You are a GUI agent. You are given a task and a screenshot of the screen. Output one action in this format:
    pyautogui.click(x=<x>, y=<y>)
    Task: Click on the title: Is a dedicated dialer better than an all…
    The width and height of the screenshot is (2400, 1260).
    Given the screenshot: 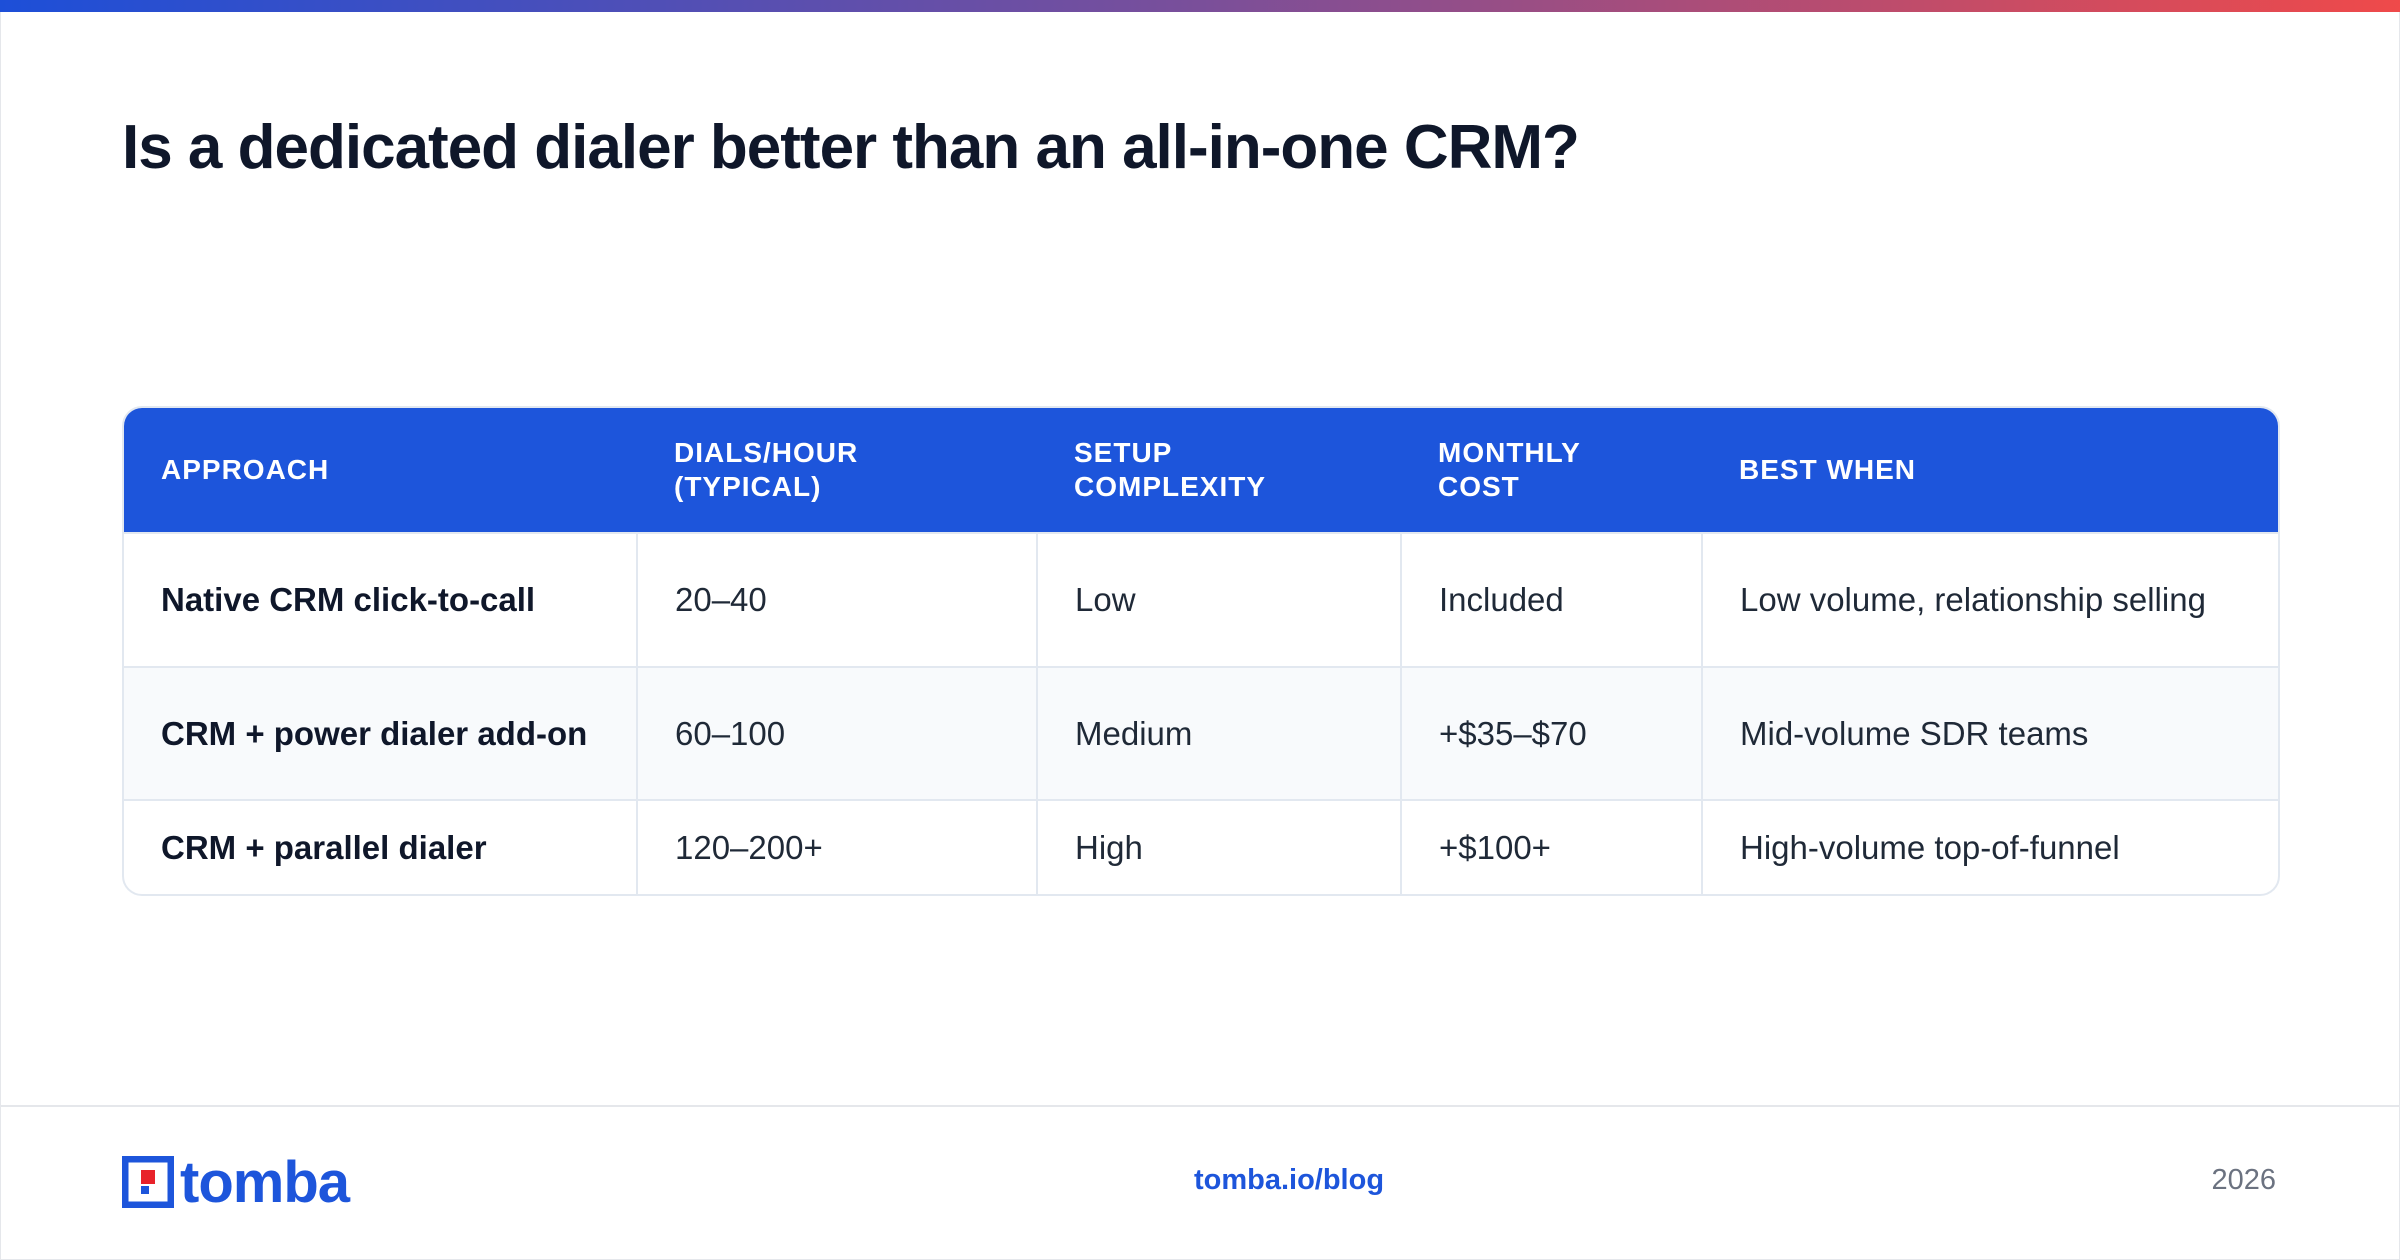 What is the action you would take?
    pyautogui.click(x=851, y=147)
    